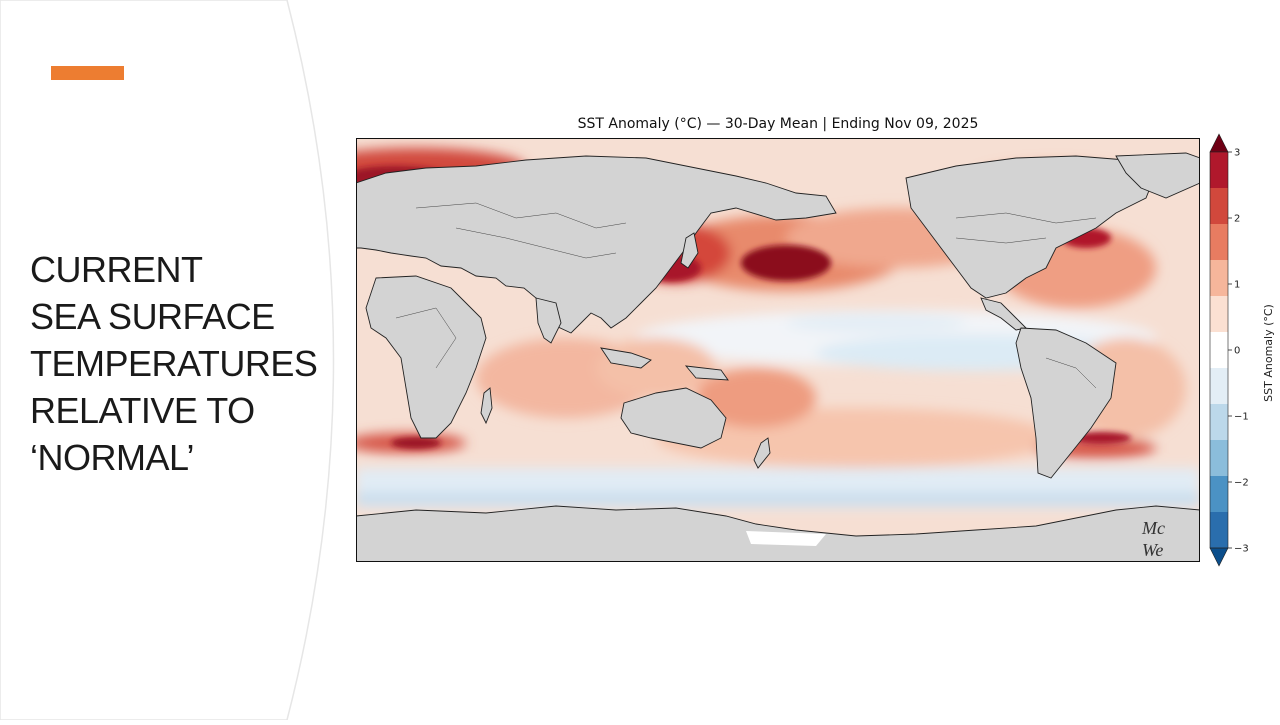 The image size is (1280, 725). I want to click on slide-title-line-5: ‘NORMAL’, so click(112, 457).